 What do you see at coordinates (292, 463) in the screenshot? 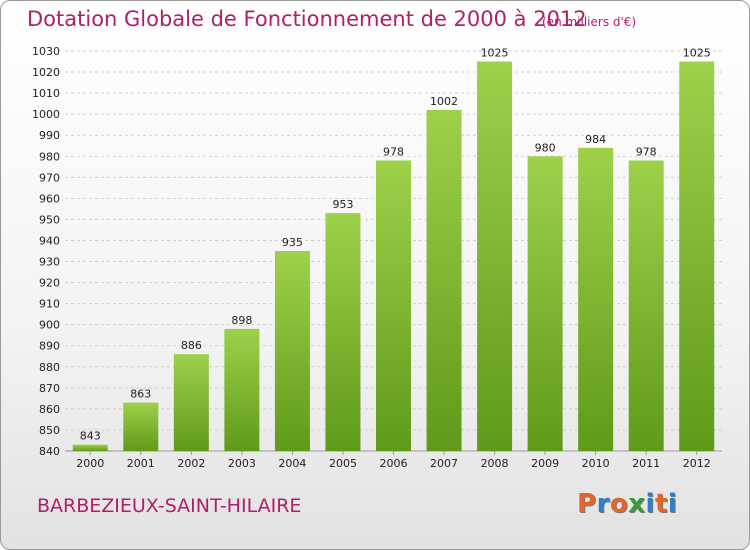
I see `x-tick-label-2004: 2004` at bounding box center [292, 463].